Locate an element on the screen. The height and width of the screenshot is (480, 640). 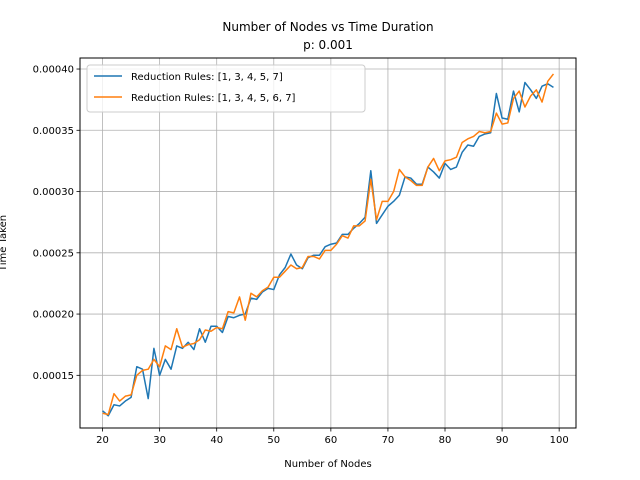
y-tick-label: 0.00015 is located at coordinates (53, 376).